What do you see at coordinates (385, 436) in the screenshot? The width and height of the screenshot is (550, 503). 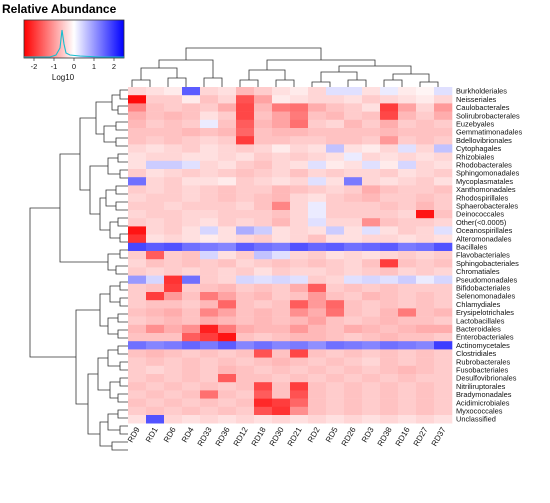 I see `column-label: RD38` at bounding box center [385, 436].